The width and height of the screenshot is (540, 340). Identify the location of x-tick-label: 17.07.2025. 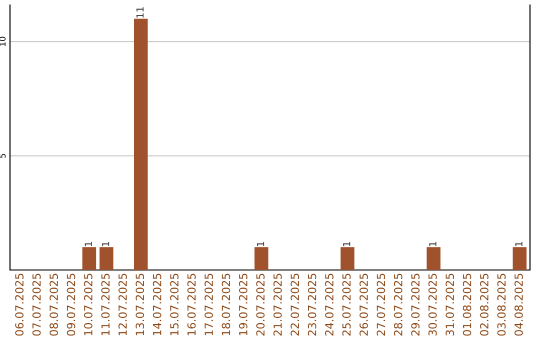
(208, 305).